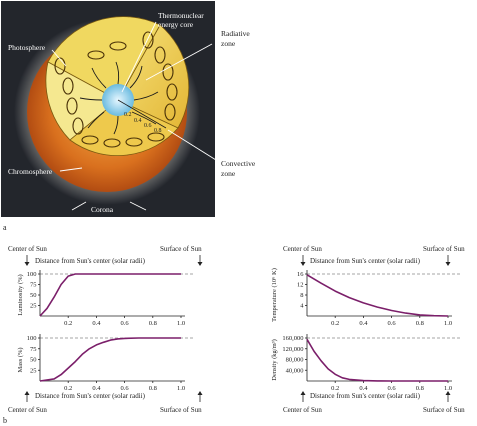 This screenshot has width=477, height=426. Describe the element at coordinates (119, 98) in the screenshot. I see `radiation-arrows` at that location.